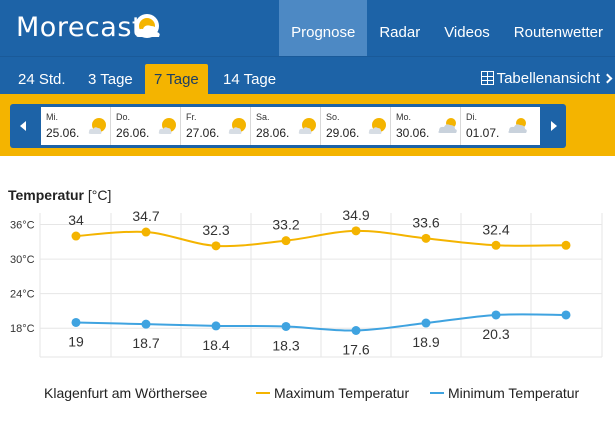  What do you see at coordinates (79, 27) in the screenshot?
I see `morecast-logo: Morecast` at bounding box center [79, 27].